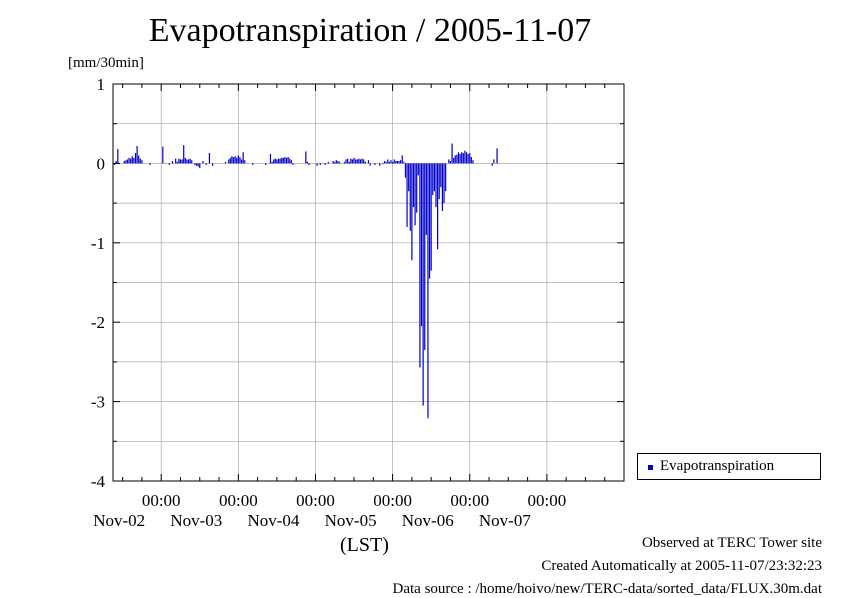 Image resolution: width=842 pixels, height=598 pixels. Describe the element at coordinates (505, 520) in the screenshot. I see `x-tick-date-label: Nov-07` at that location.